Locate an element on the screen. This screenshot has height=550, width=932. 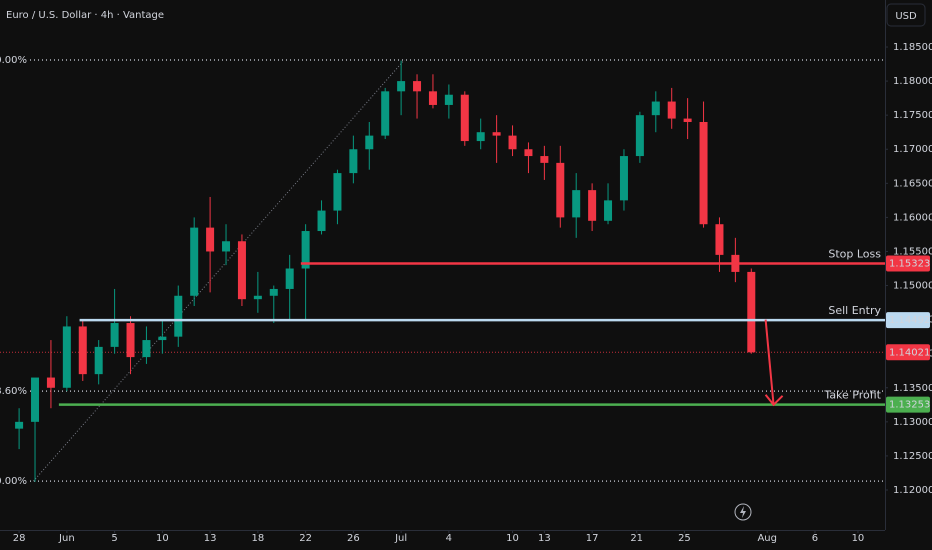
y-tick-label: 1.16000 is located at coordinates (912, 217).